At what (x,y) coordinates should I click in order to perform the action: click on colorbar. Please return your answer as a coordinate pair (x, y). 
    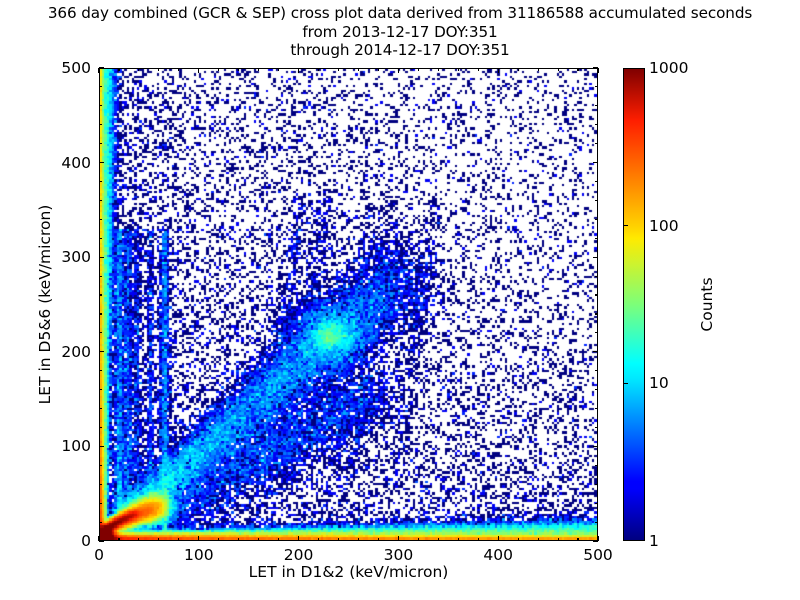
    Looking at the image, I should click on (634, 304).